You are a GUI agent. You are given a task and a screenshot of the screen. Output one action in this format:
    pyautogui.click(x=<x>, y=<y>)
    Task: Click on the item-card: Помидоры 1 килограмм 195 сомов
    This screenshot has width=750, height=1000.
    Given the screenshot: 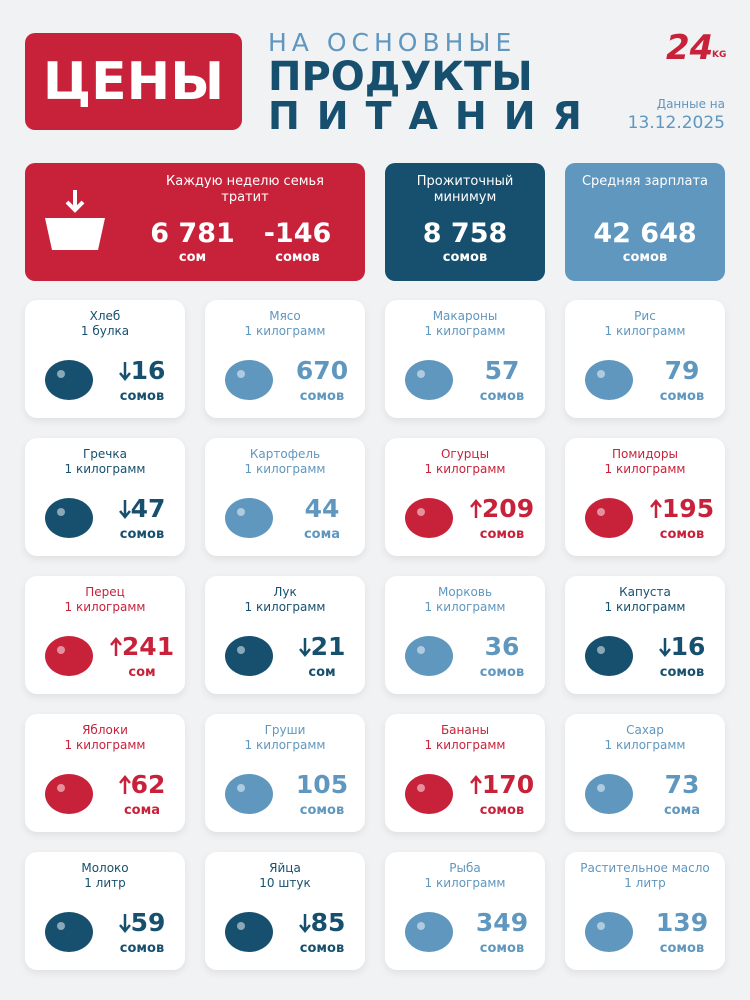 What is the action you would take?
    pyautogui.click(x=645, y=497)
    